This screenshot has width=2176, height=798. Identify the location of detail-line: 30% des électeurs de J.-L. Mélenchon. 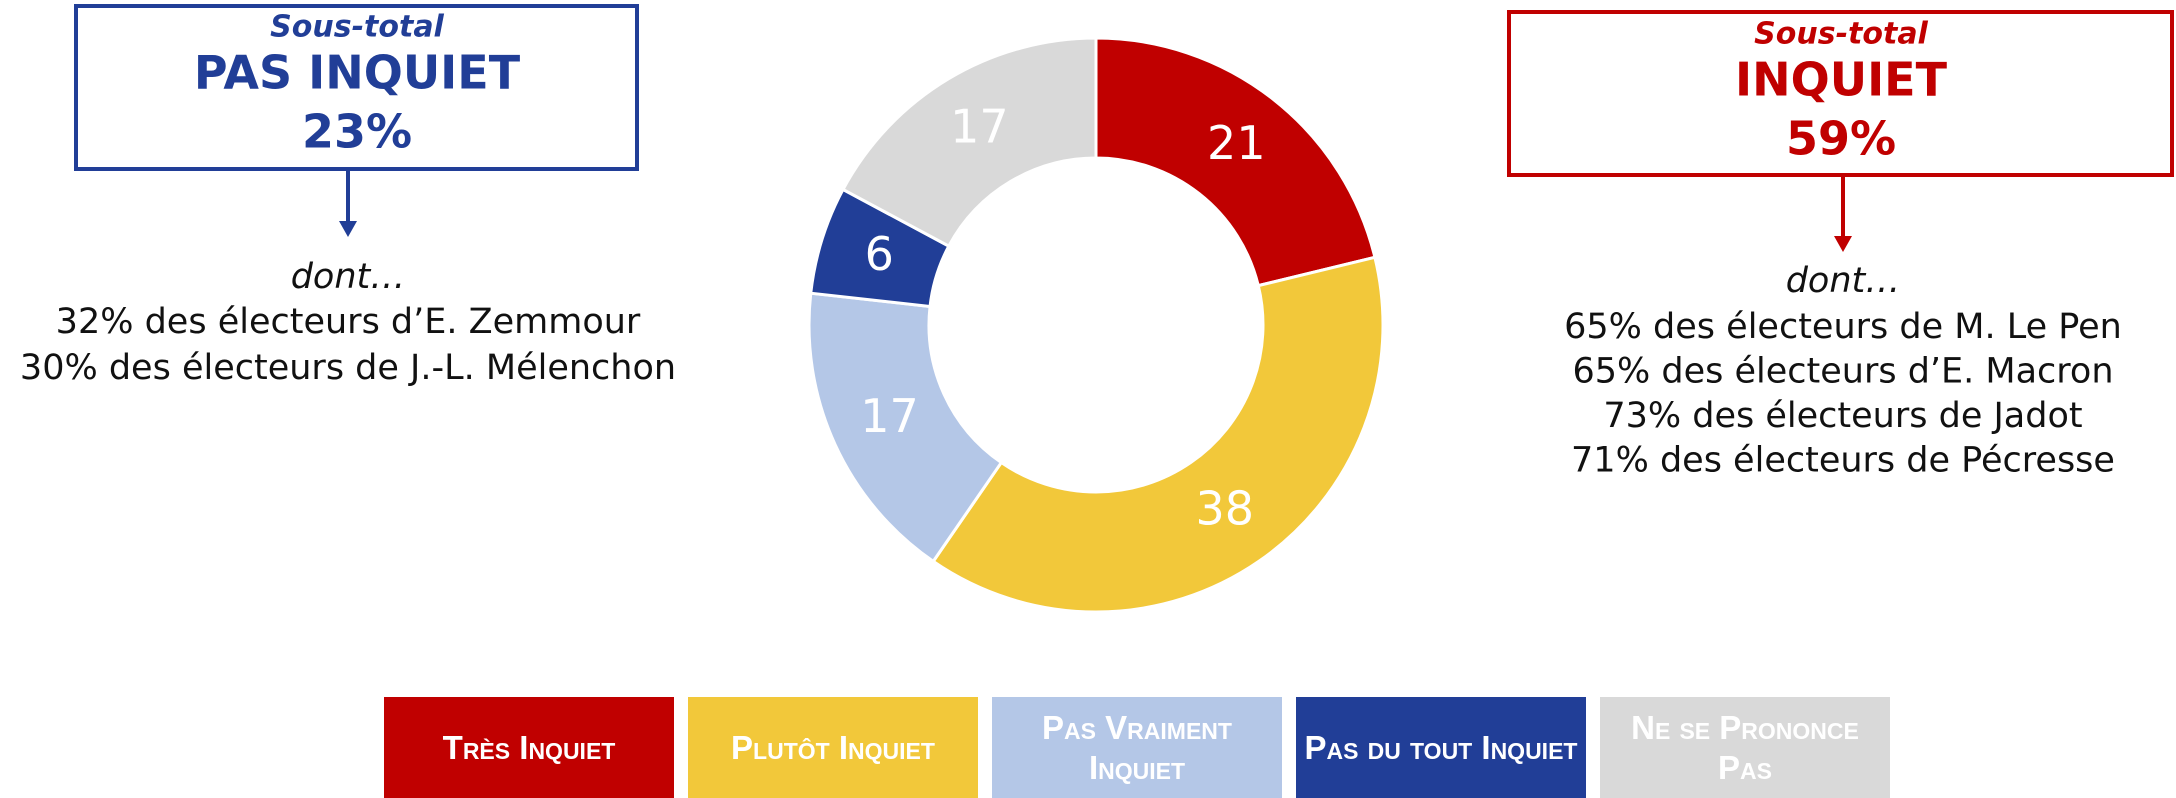
(348, 368).